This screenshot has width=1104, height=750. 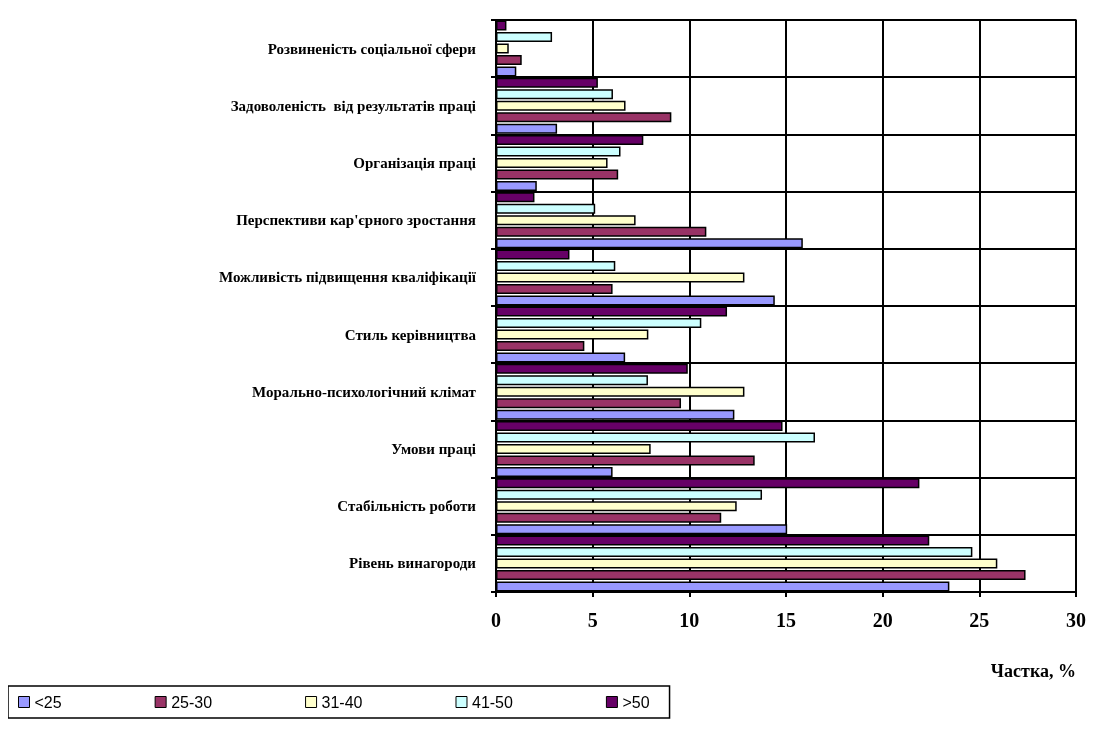 I want to click on y-tick-label: Умови праці, so click(x=433, y=449).